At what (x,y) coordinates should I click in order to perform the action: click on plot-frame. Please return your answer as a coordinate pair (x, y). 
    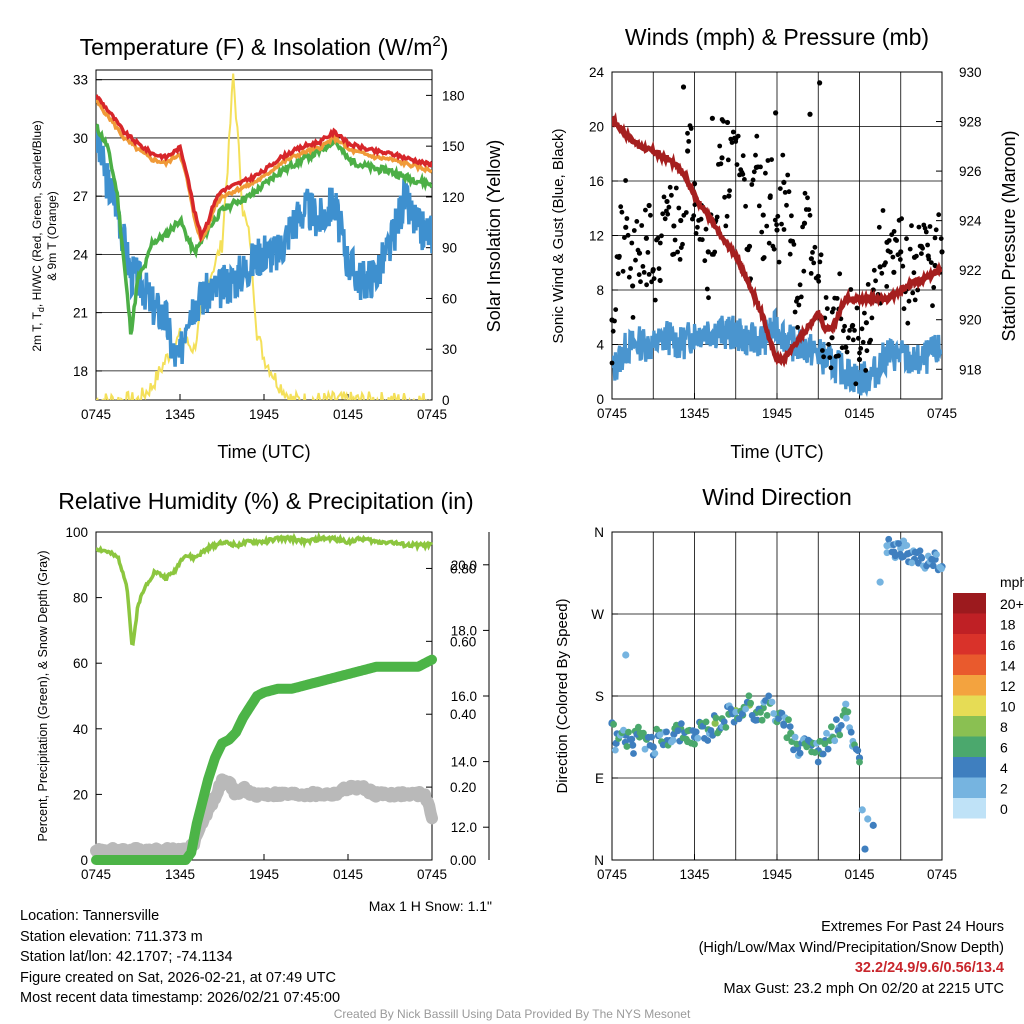
    Looking at the image, I should click on (264, 235).